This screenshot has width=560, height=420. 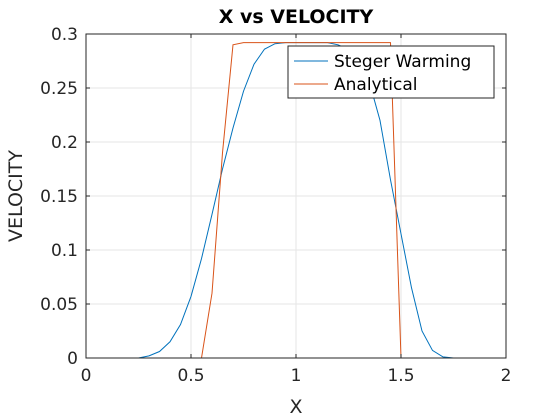 I want to click on legend: Steger Warming Analytical, so click(x=391, y=72).